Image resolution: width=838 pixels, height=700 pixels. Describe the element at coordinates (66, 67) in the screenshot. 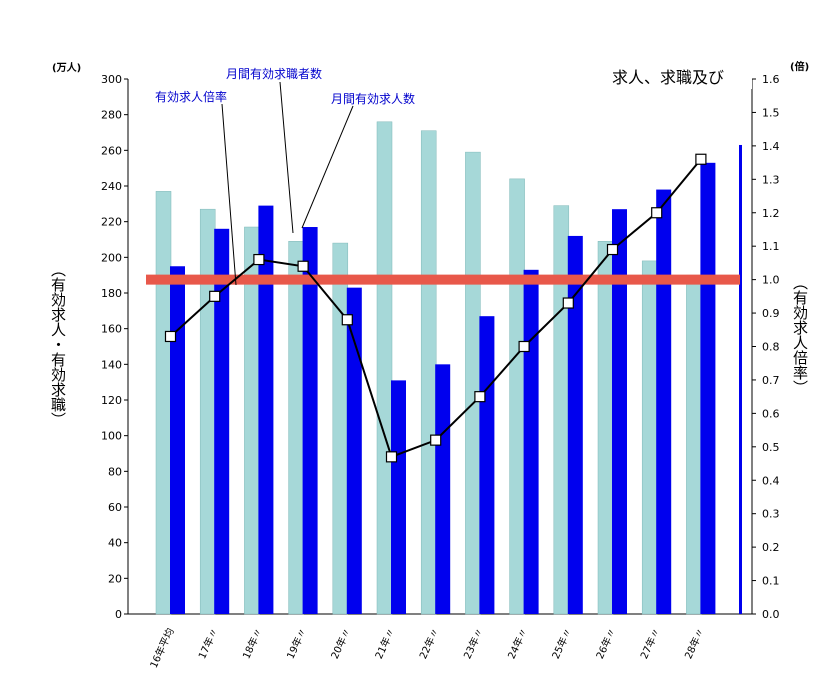

I see `left-unit-label: (万人)` at that location.